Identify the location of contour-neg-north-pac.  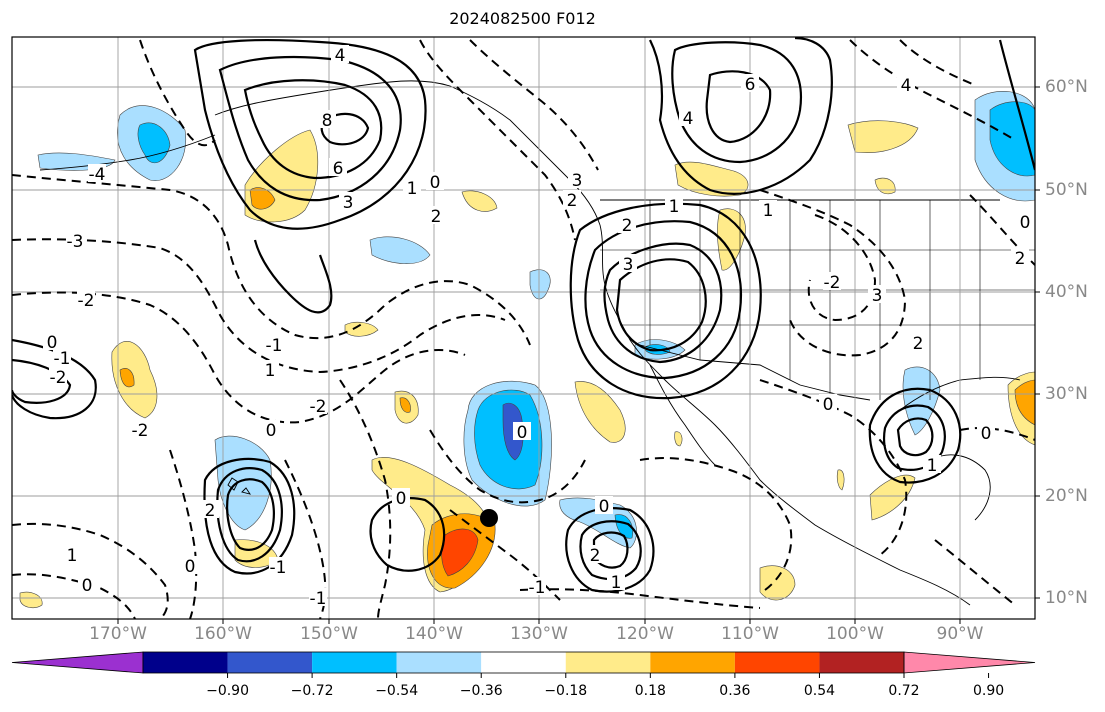
(259, 306).